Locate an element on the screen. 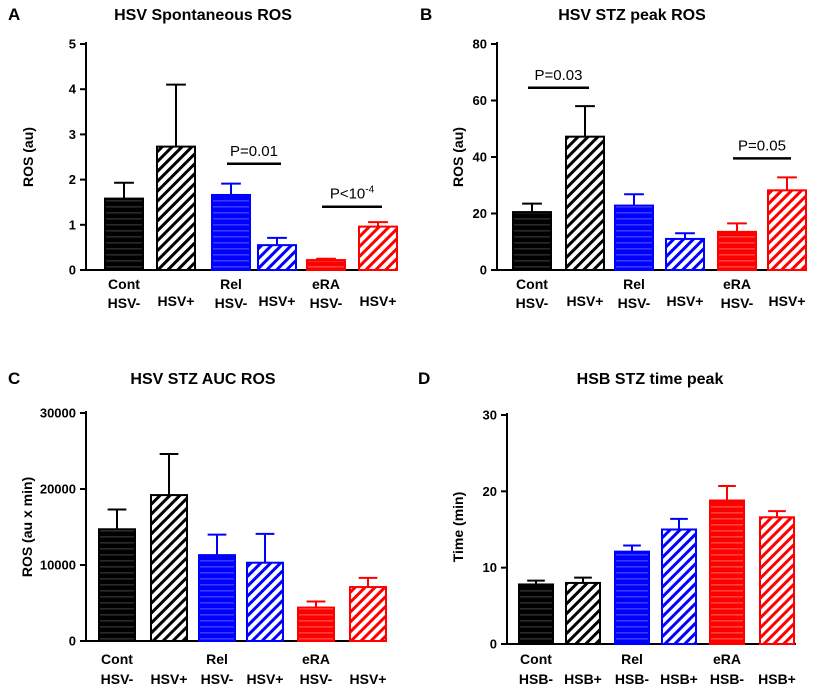  significance-label: P=0.03 is located at coordinates (559, 75).